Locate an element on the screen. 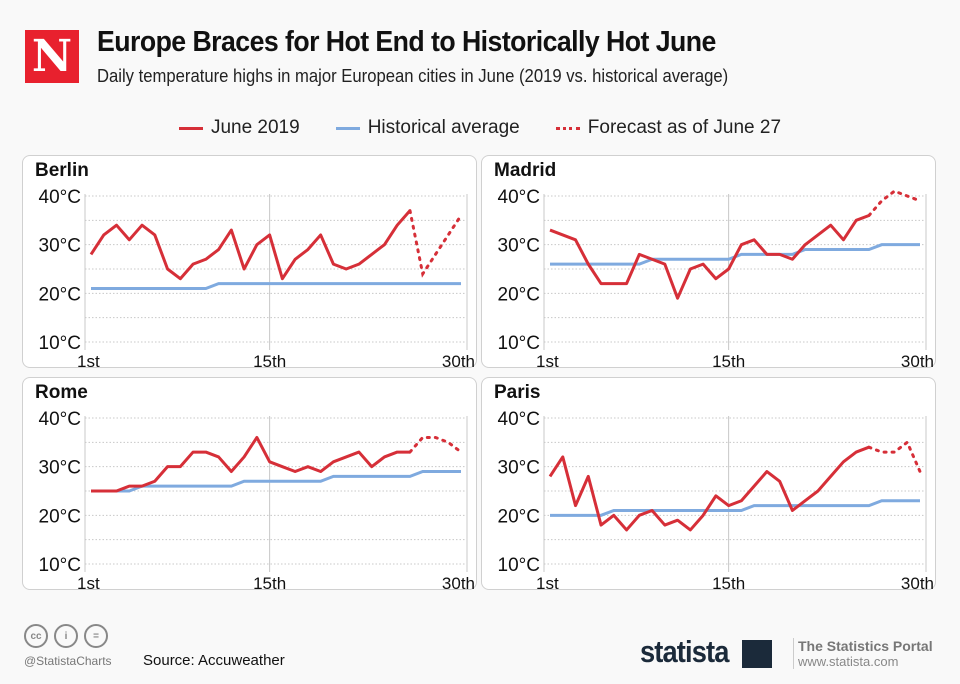 Image resolution: width=960 pixels, height=684 pixels. legend-item-historical: Historical average is located at coordinates (427, 128).